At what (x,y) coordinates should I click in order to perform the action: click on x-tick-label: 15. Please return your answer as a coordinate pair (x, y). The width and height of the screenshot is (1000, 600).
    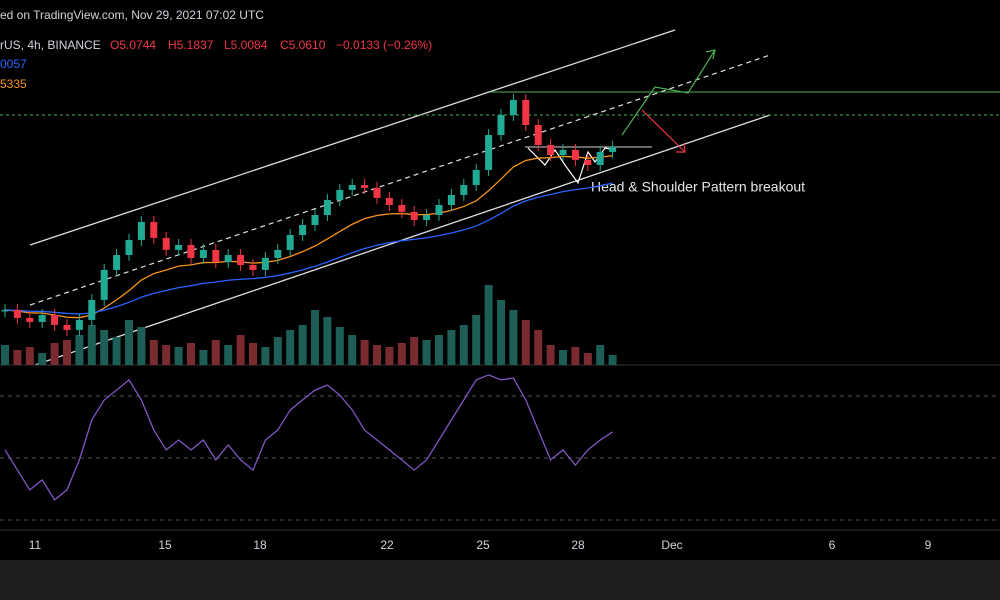
    Looking at the image, I should click on (165, 545).